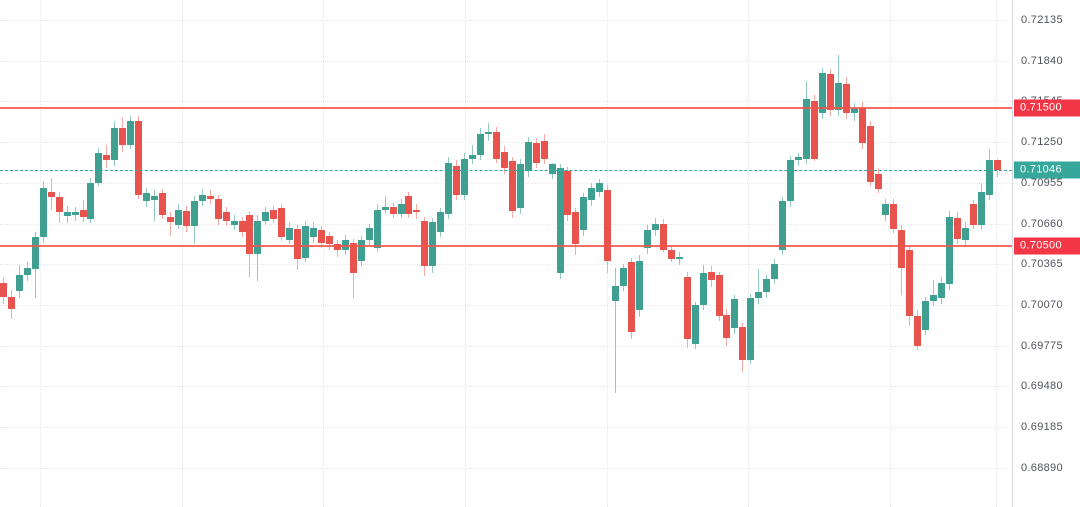 This screenshot has width=1080, height=507. What do you see at coordinates (1042, 427) in the screenshot?
I see `axis-tick-label: 0.69185` at bounding box center [1042, 427].